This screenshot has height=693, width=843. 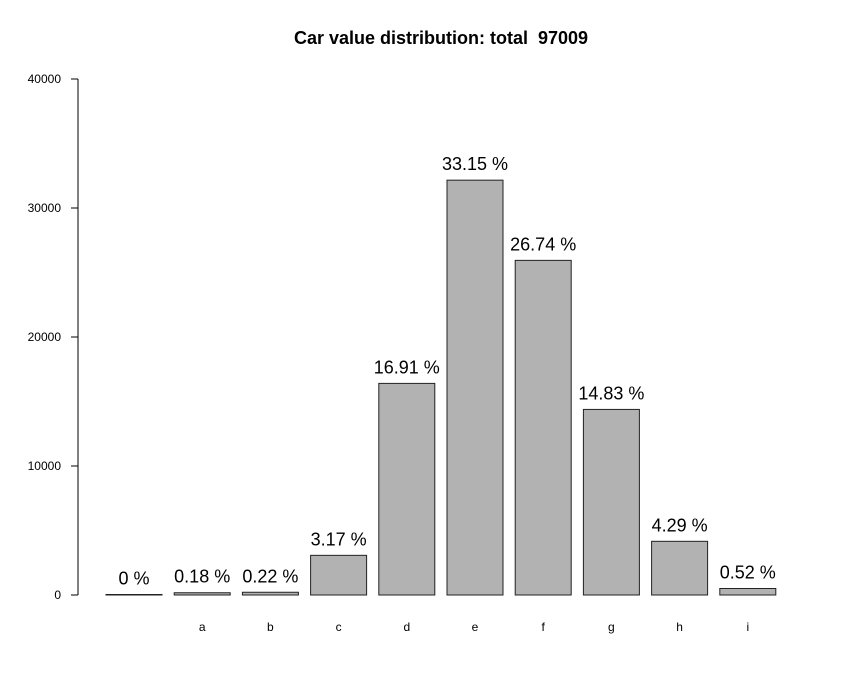 I want to click on y-tick-label: 20000, so click(x=45, y=337).